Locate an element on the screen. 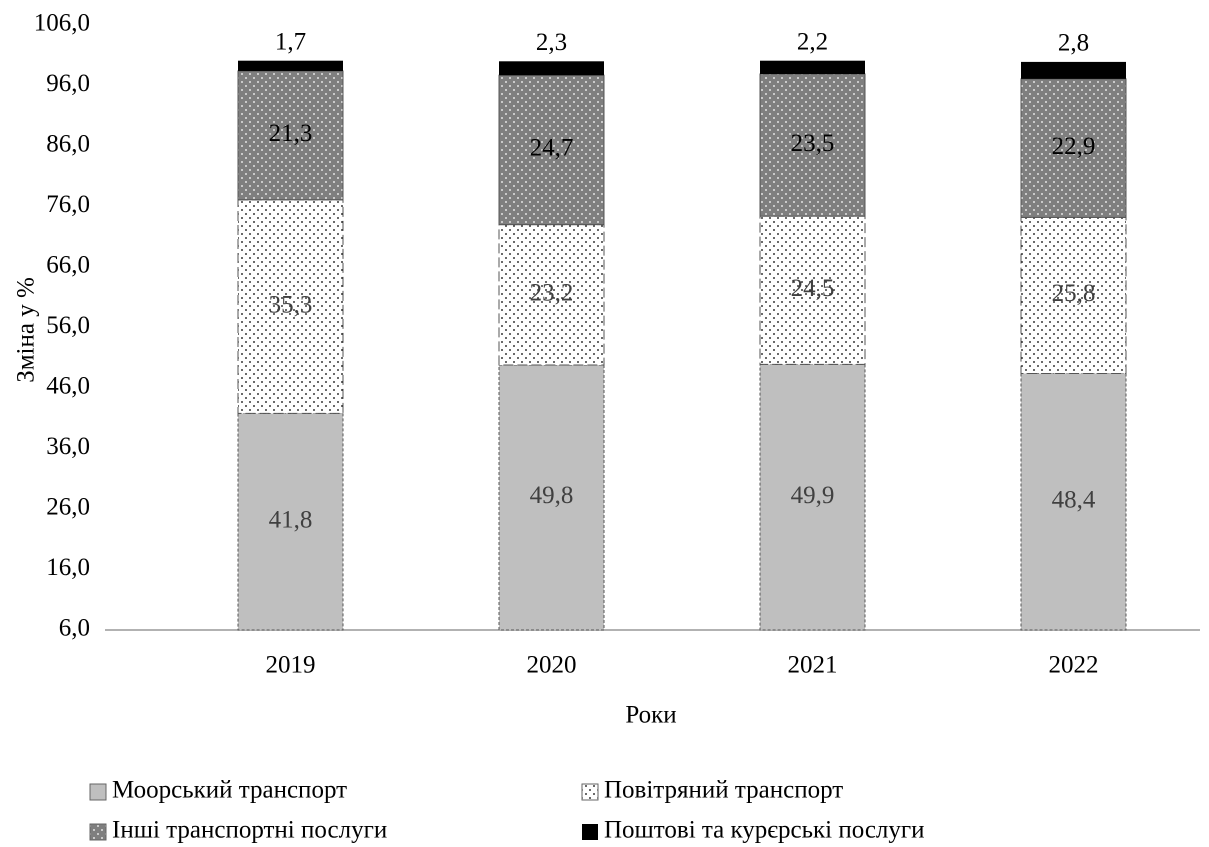  y-tick-label: 96,0 is located at coordinates (68, 83).